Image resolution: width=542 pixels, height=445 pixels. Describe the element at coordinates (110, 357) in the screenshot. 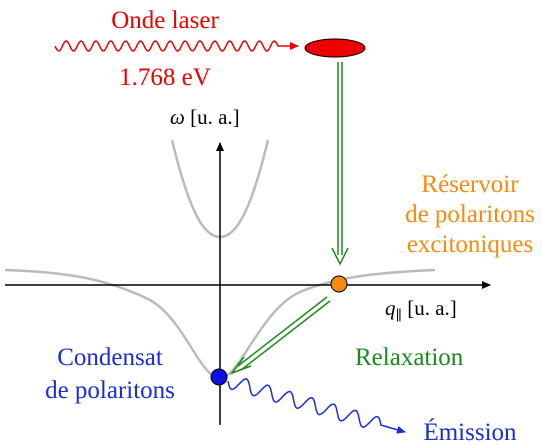

I see `condensate-label: Condensat` at that location.